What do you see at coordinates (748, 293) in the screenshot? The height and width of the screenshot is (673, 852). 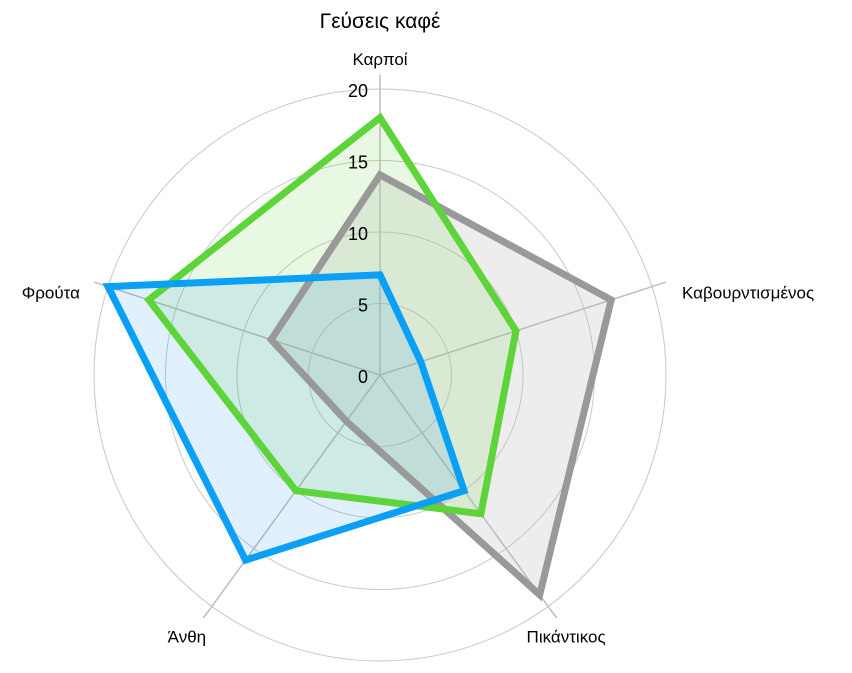 I see `category-label: Καβουρντισμένος` at bounding box center [748, 293].